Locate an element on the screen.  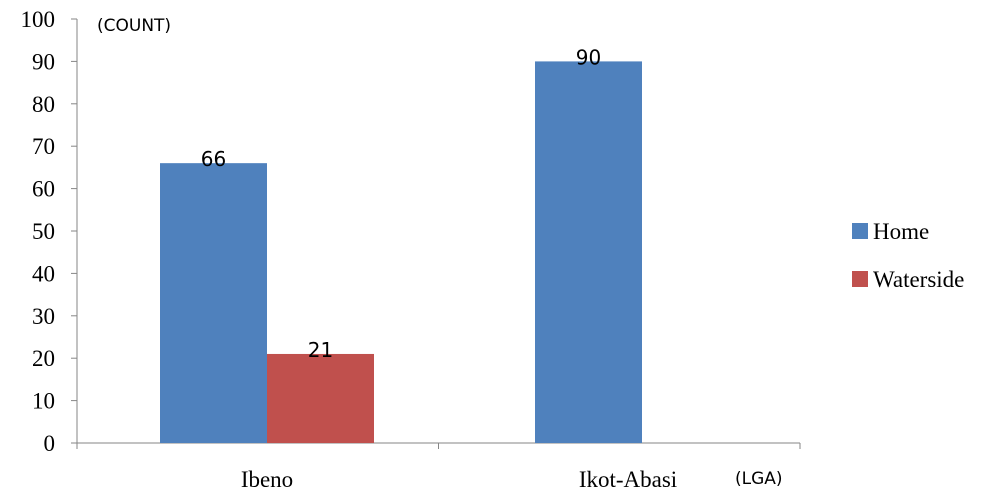
y-tick-label: 50 is located at coordinates (43, 231).